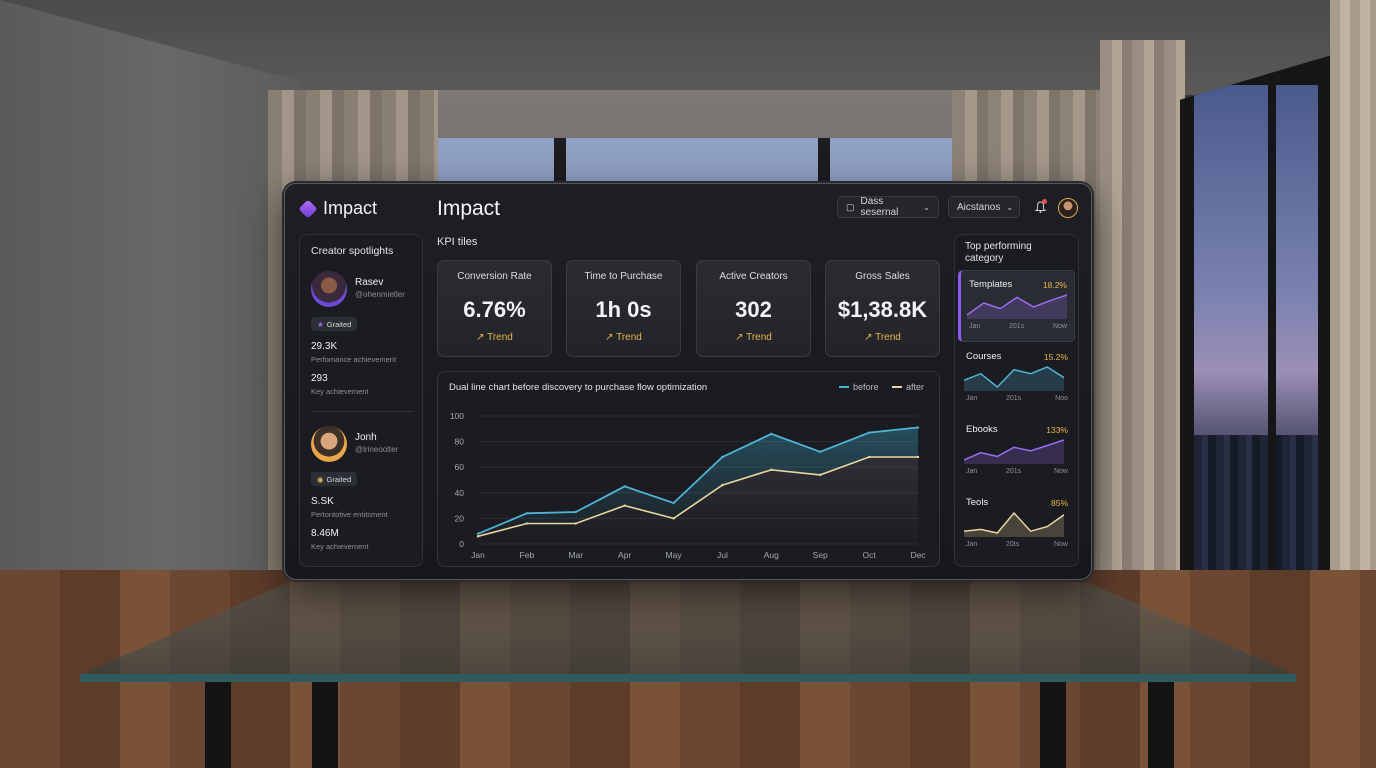 This screenshot has width=1376, height=768. I want to click on section-title: Creator spotlights, so click(352, 251).